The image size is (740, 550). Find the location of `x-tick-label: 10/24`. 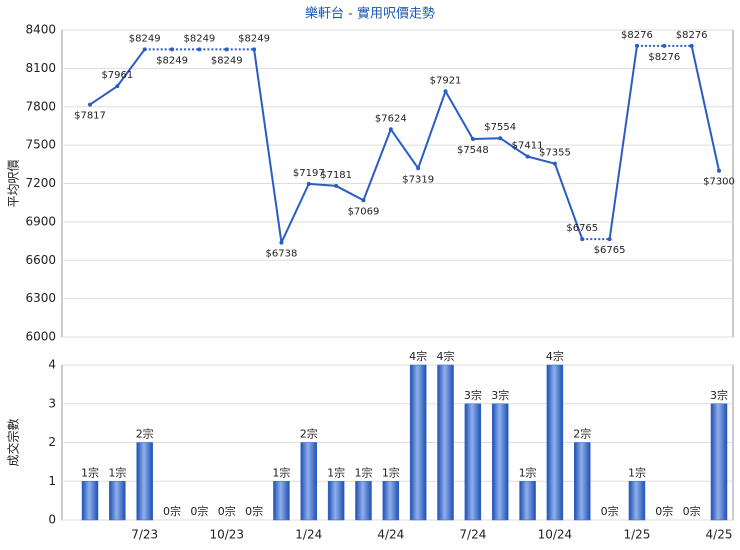

x-tick-label: 10/24 is located at coordinates (555, 535).